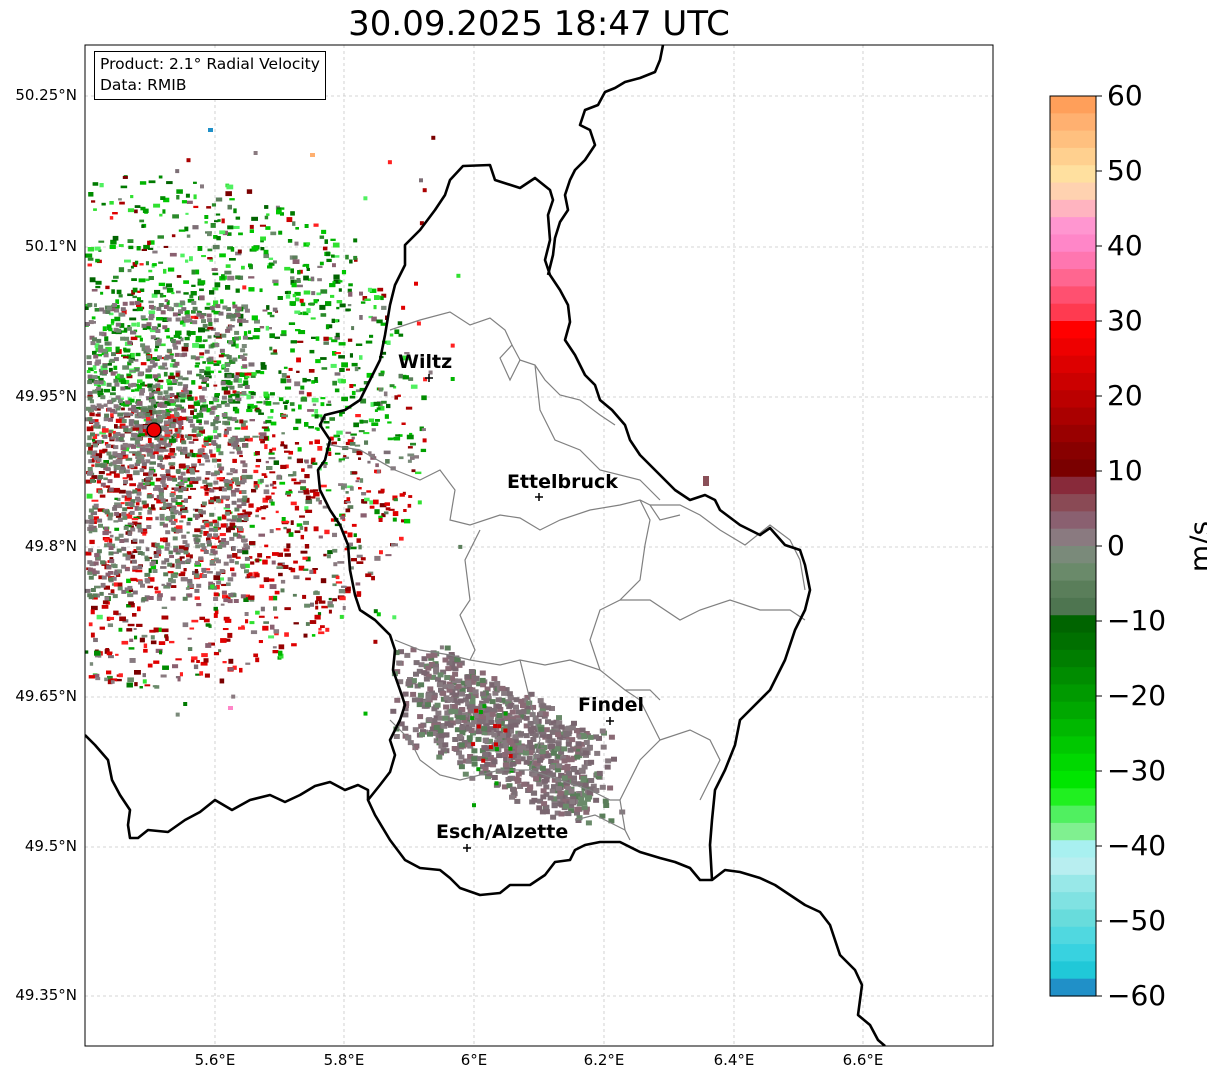  What do you see at coordinates (1125, 95) in the screenshot?
I see `colorbar-tick-label: 60` at bounding box center [1125, 95].